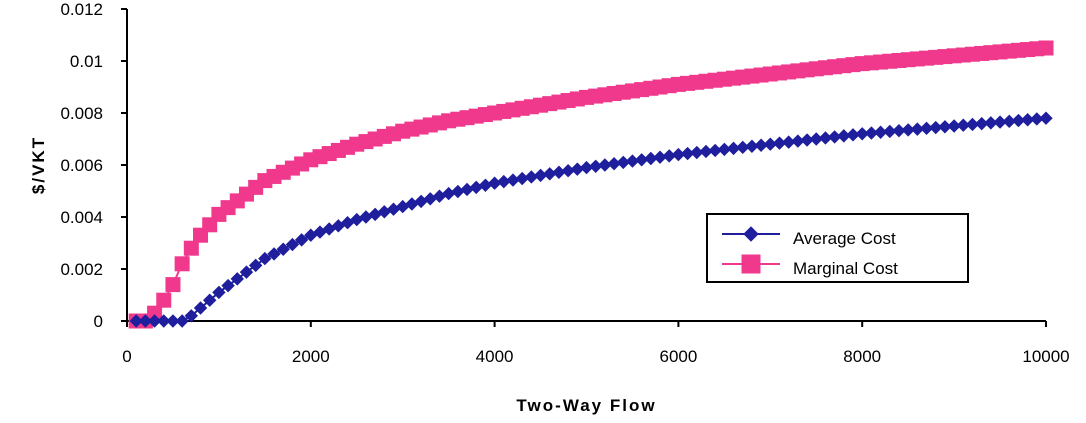 The width and height of the screenshot is (1086, 423). What do you see at coordinates (495, 356) in the screenshot?
I see `x-tick-label: 4000` at bounding box center [495, 356].